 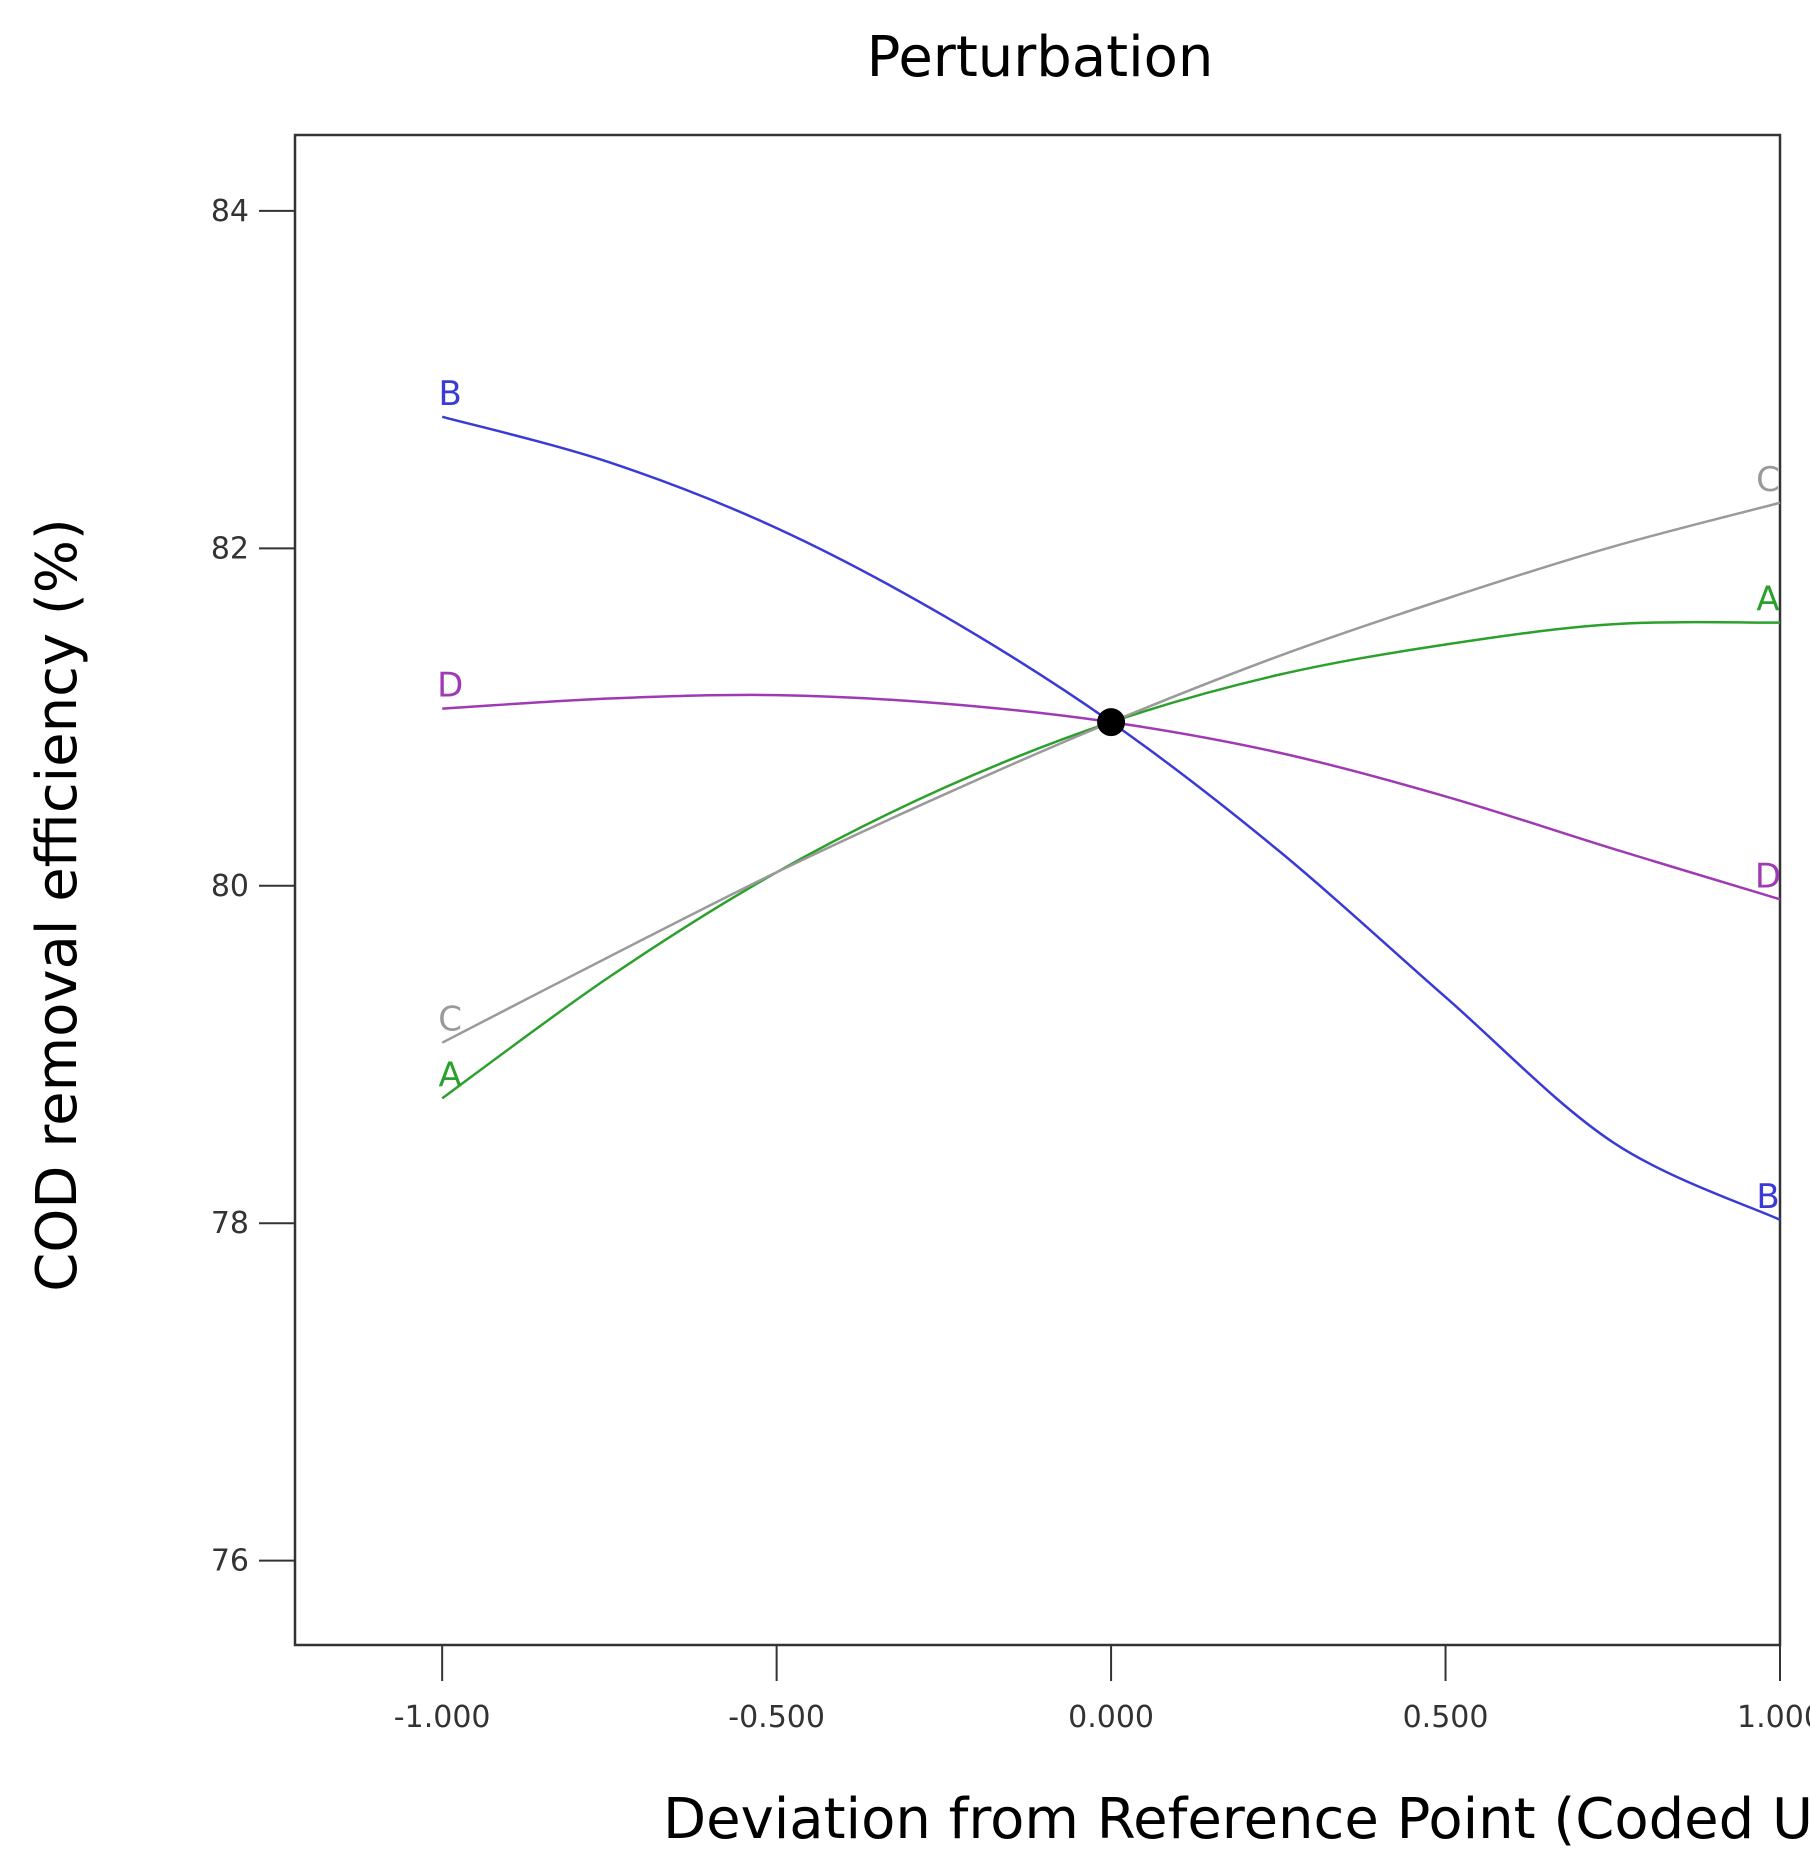 I want to click on x-tick-label: 0.000, so click(x=1111, y=1717).